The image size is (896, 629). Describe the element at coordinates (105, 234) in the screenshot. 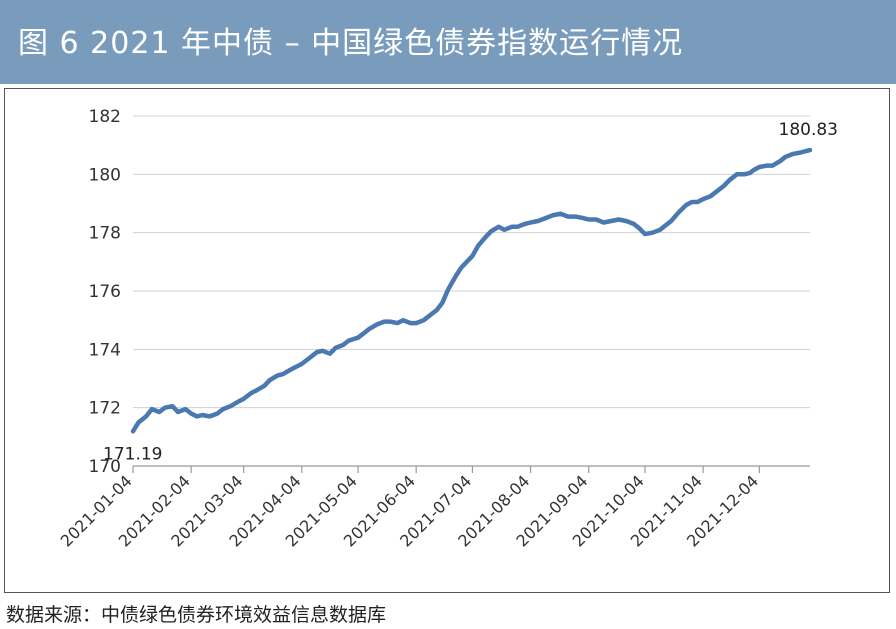

I see `y-tick-label-178: 178` at that location.